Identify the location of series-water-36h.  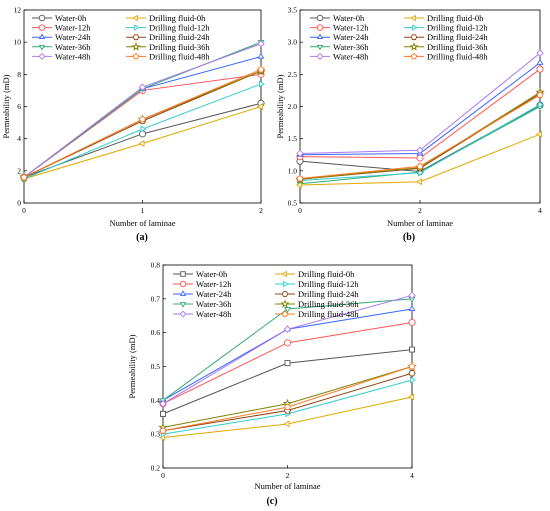
(287, 350).